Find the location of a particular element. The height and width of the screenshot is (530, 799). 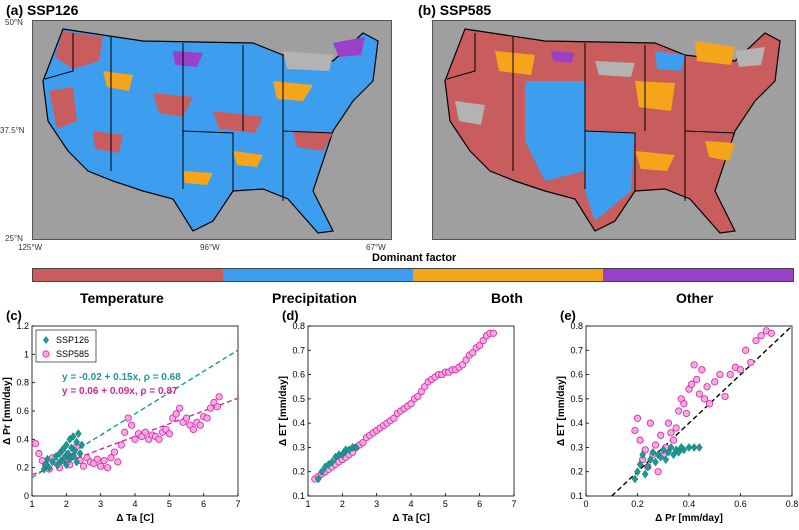

map-a-lon-tick-1: 125°W is located at coordinates (30, 247).